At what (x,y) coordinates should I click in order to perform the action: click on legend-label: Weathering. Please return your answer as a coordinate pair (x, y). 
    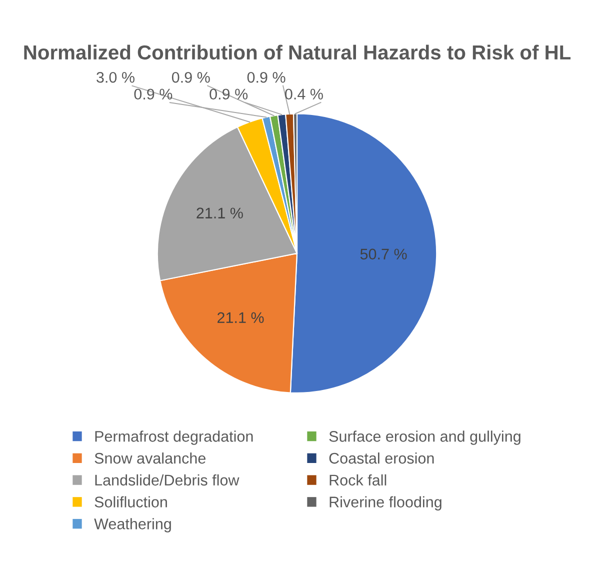
    Looking at the image, I should click on (132, 525).